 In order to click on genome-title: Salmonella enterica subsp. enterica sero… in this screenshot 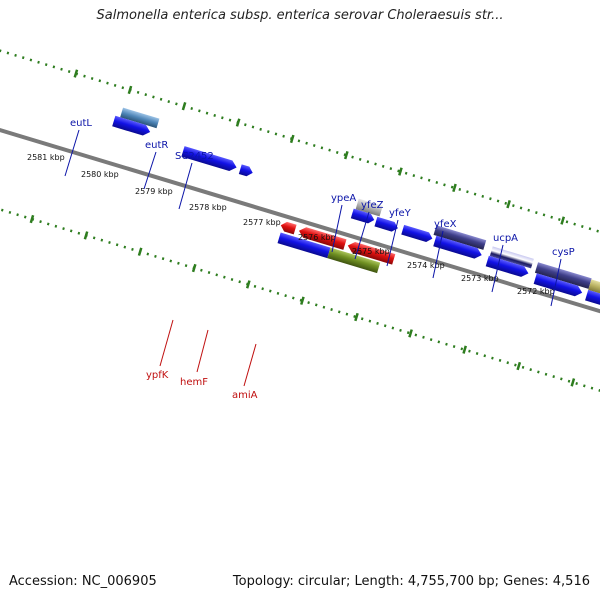, I will do `click(300, 15)`.